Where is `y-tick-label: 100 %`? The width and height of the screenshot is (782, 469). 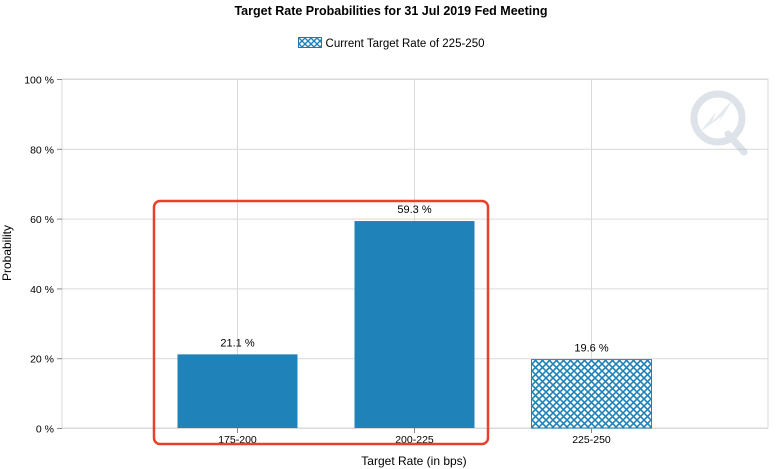 y-tick-label: 100 % is located at coordinates (39, 81).